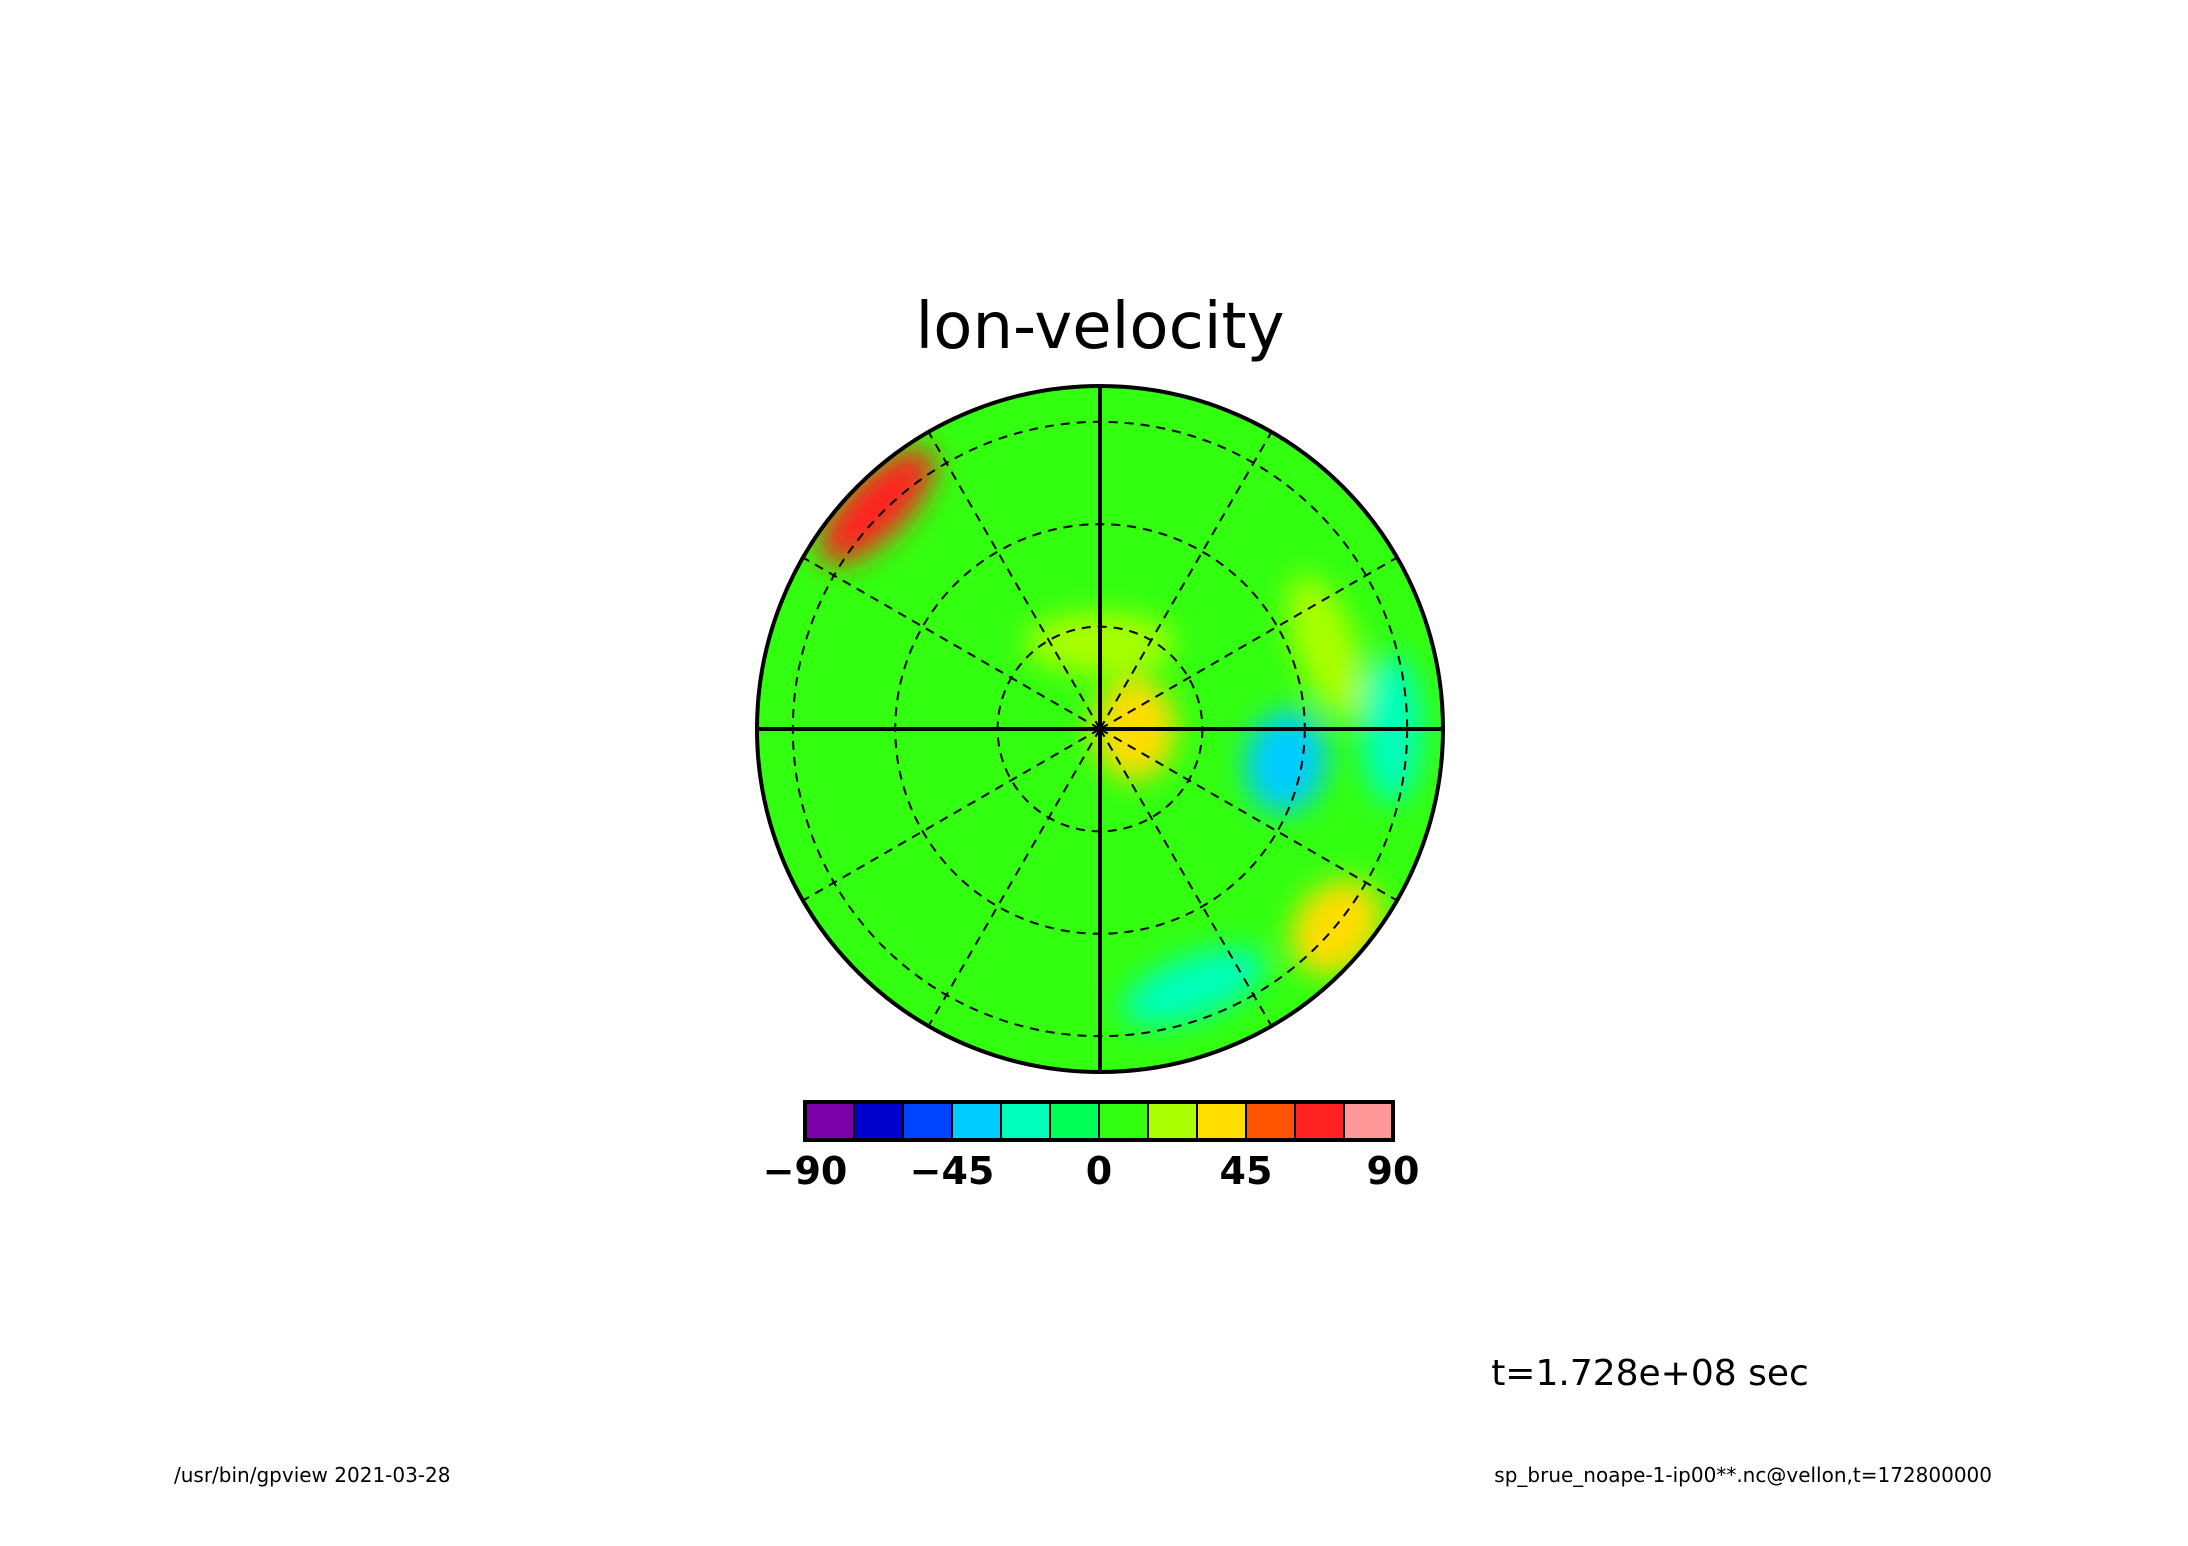 This screenshot has width=2188, height=1546. Describe the element at coordinates (1091, 1146) in the screenshot. I see `colorbar: −90 −45 0 45 90` at that location.